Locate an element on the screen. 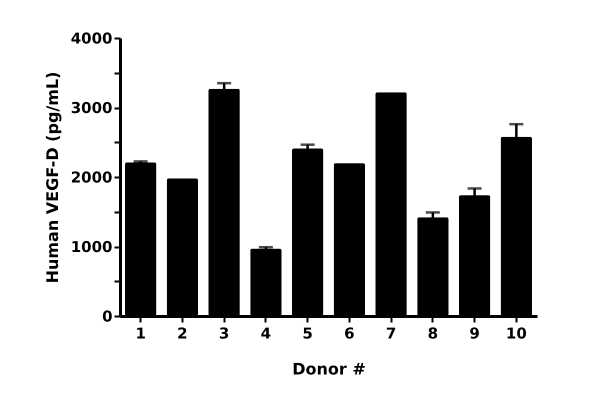 The image size is (600, 411). x-axis-title: Donor # is located at coordinates (329, 369).